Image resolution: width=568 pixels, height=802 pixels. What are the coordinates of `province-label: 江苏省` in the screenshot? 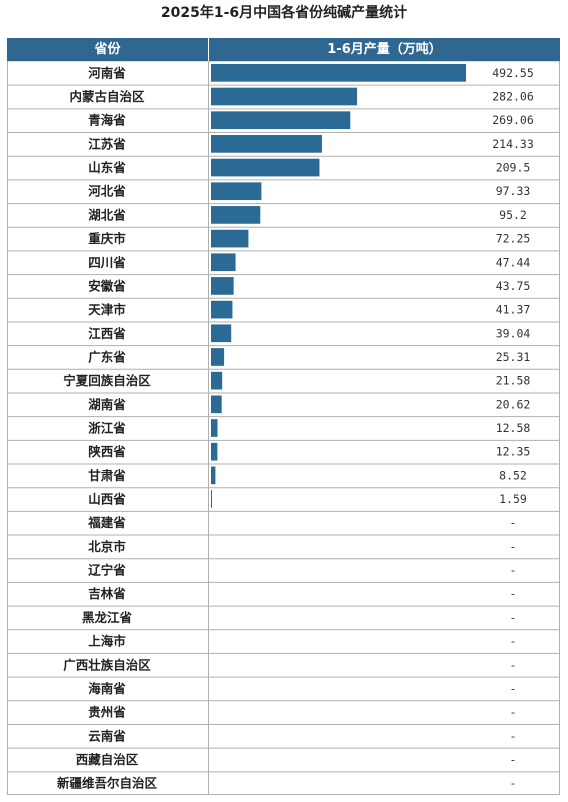 It's located at (107, 143).